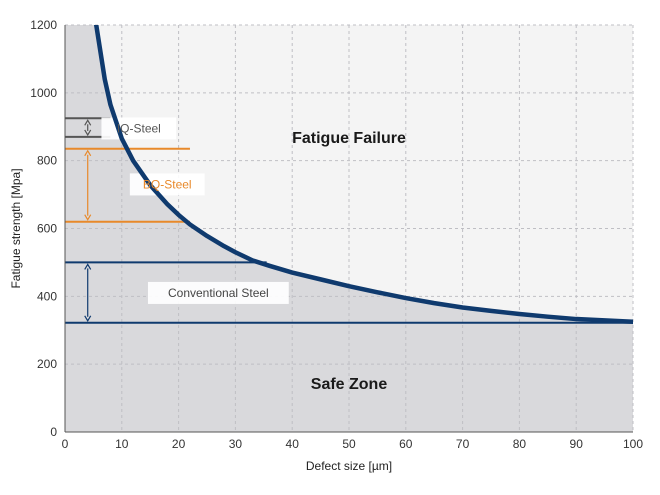  Describe the element at coordinates (43, 25) in the screenshot. I see `y-tick-label: 1200` at that location.